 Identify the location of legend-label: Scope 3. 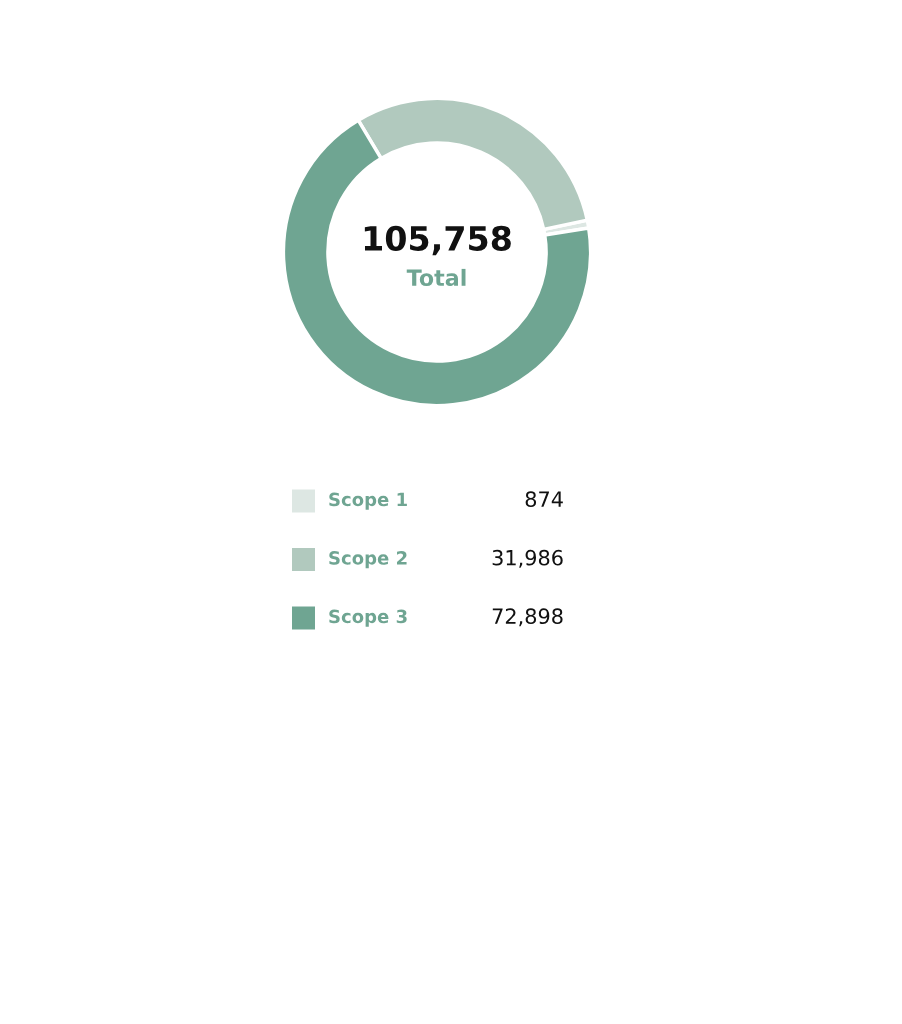
(368, 618).